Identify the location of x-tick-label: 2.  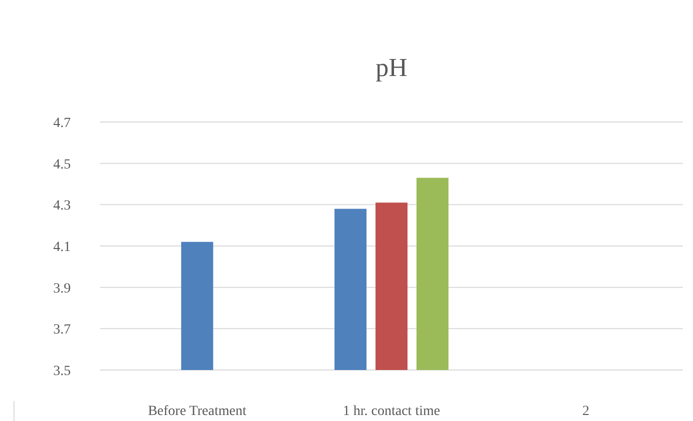
(586, 411).